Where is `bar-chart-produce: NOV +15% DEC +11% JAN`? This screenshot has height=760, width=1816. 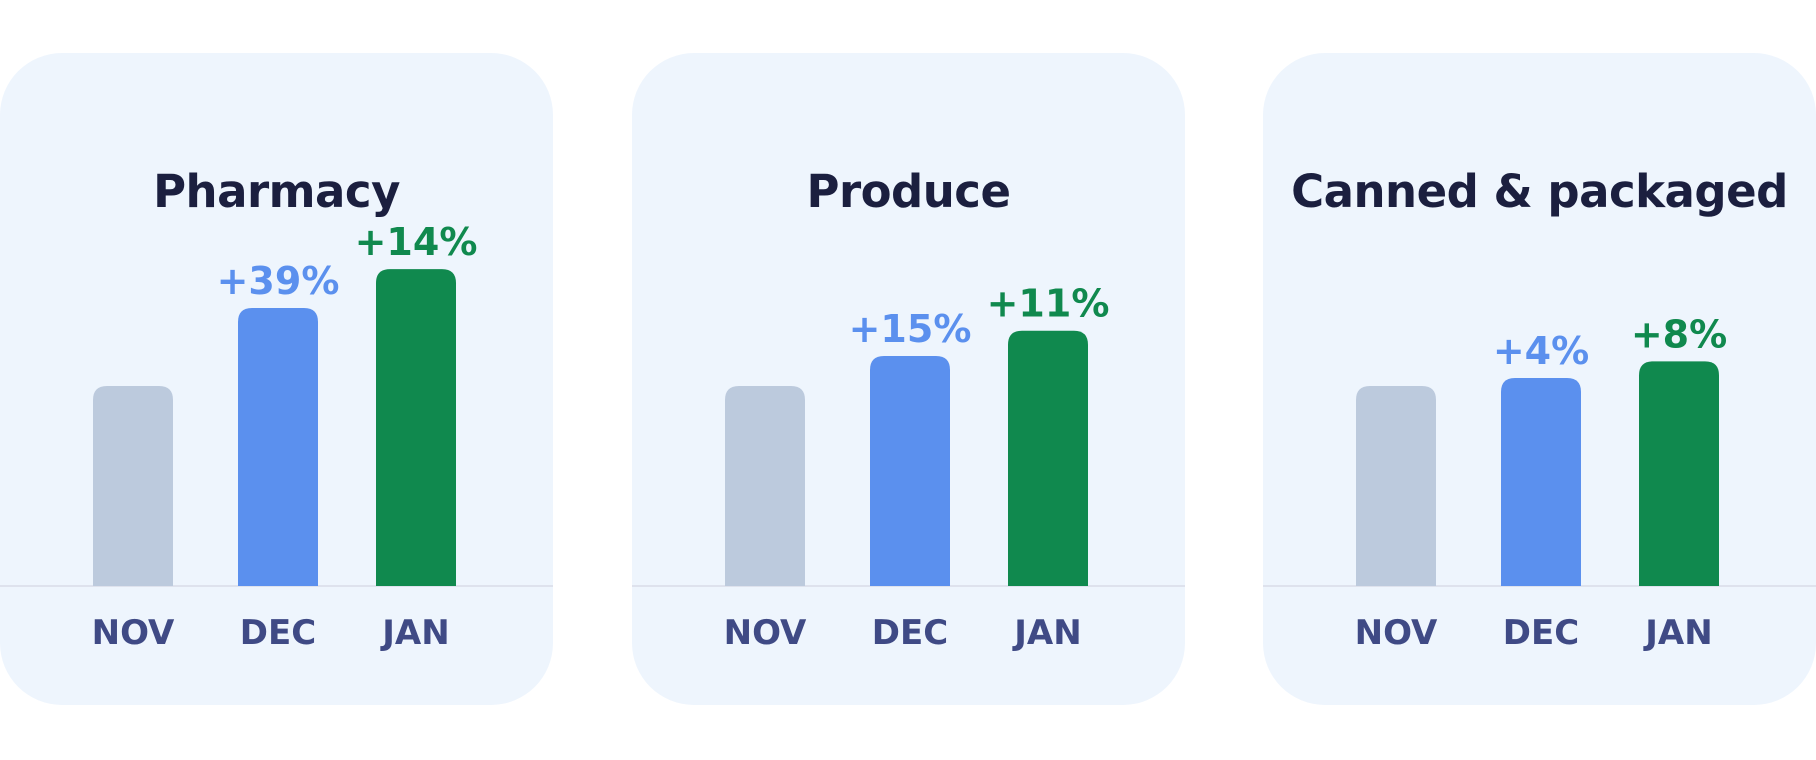 bar-chart-produce: NOV +15% DEC +11% JAN is located at coordinates (908, 467).